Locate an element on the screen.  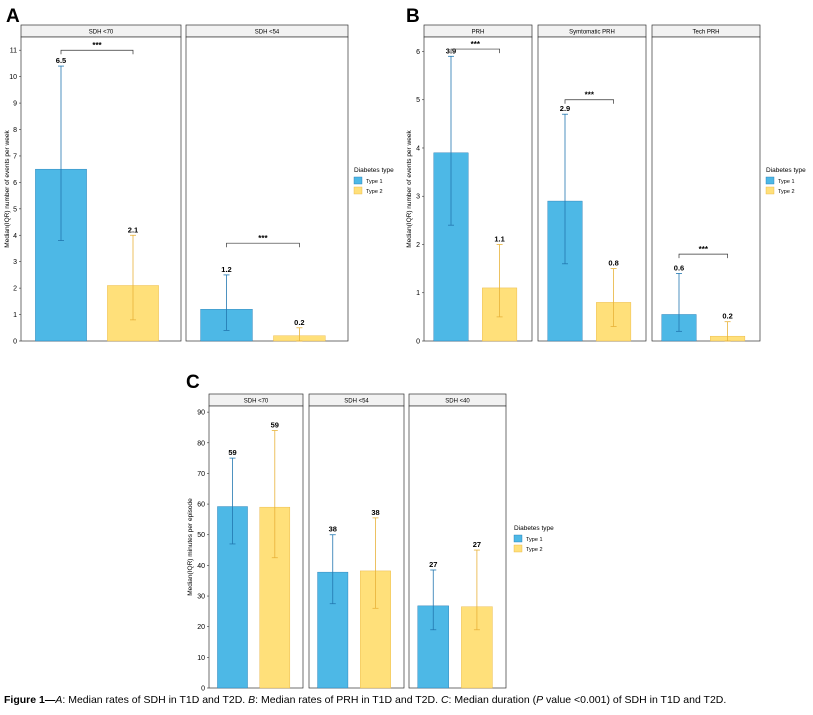
panel-c-ytick-label: 10 is located at coordinates (201, 658).